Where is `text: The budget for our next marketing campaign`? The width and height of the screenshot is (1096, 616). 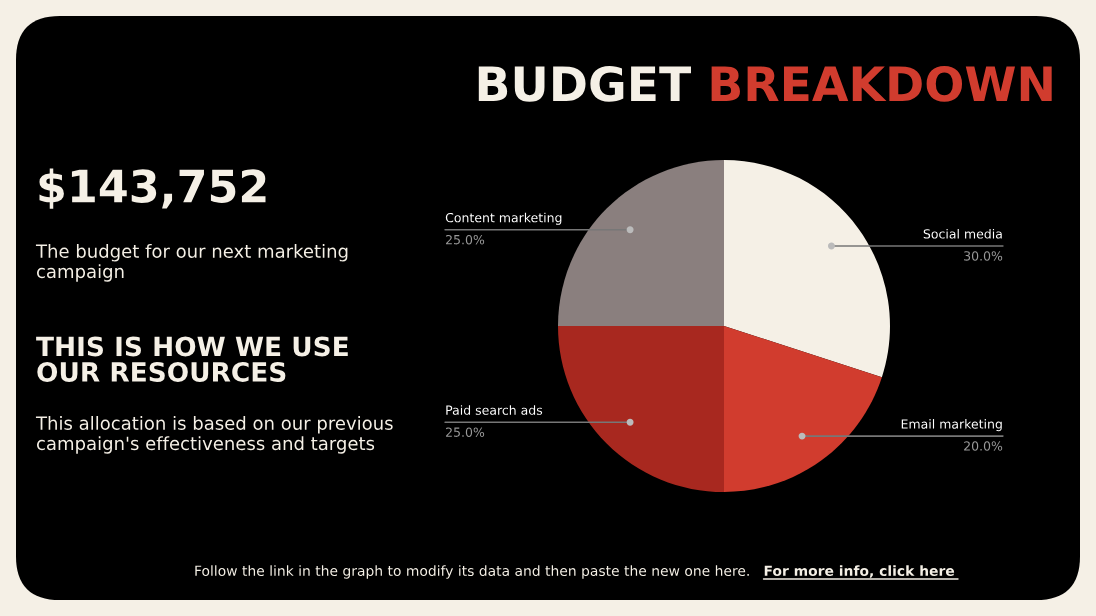
text: The budget for our next marketing campaign is located at coordinates (191, 263).